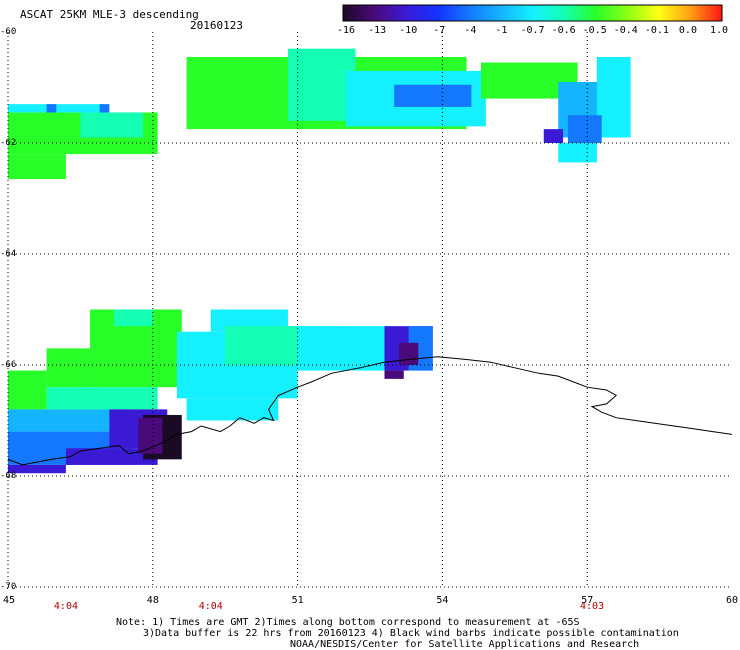  What do you see at coordinates (563, 30) in the screenshot?
I see `colorbar-label: -0.6` at bounding box center [563, 30].